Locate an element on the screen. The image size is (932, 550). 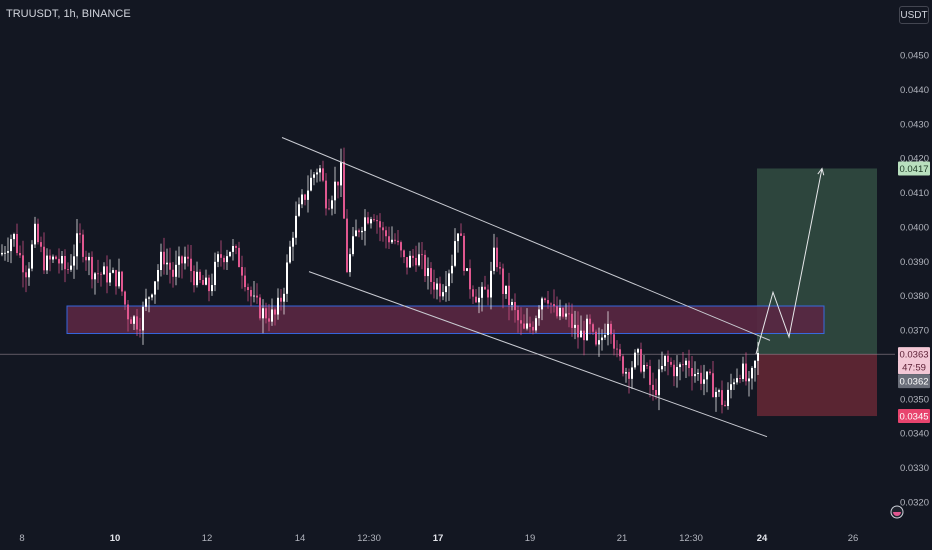
time-tick-label: 17 is located at coordinates (438, 538).